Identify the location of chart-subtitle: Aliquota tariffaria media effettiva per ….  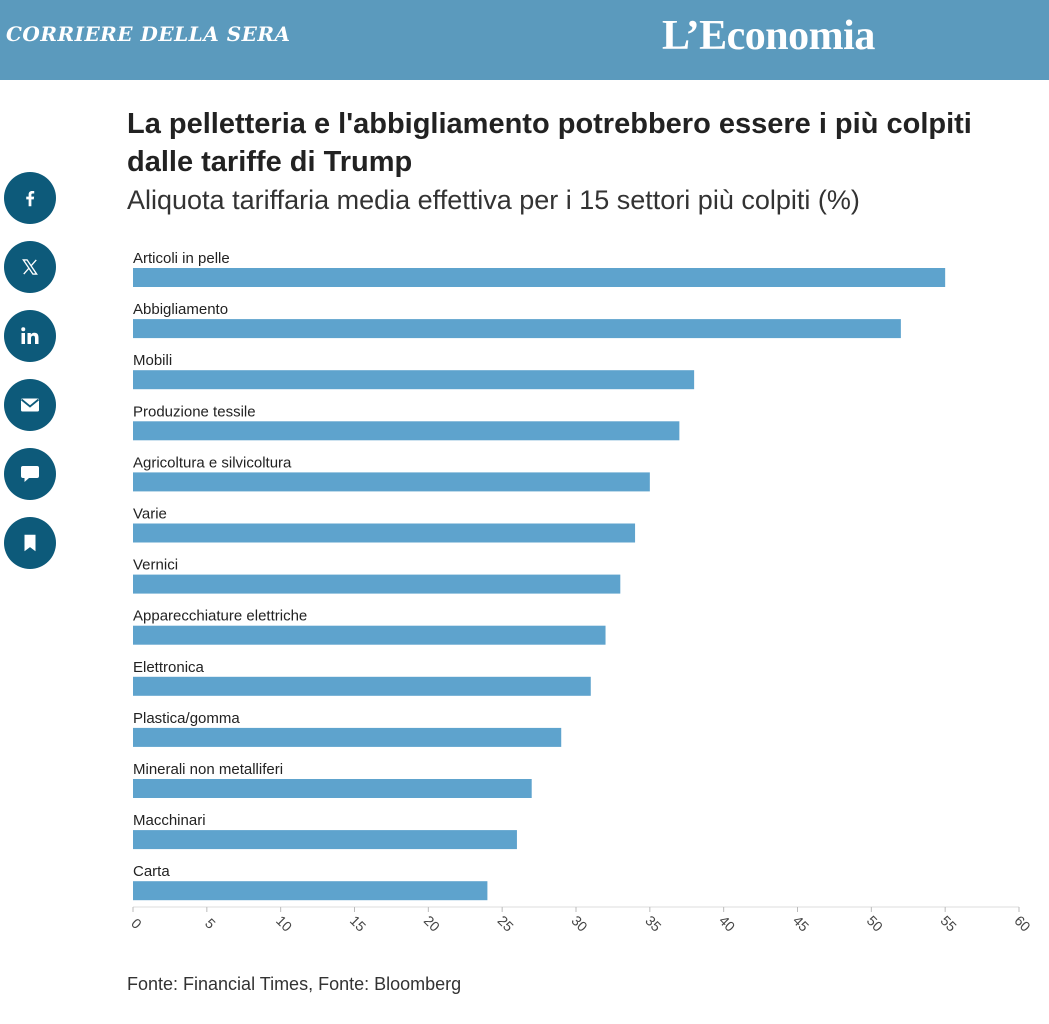
(493, 200).